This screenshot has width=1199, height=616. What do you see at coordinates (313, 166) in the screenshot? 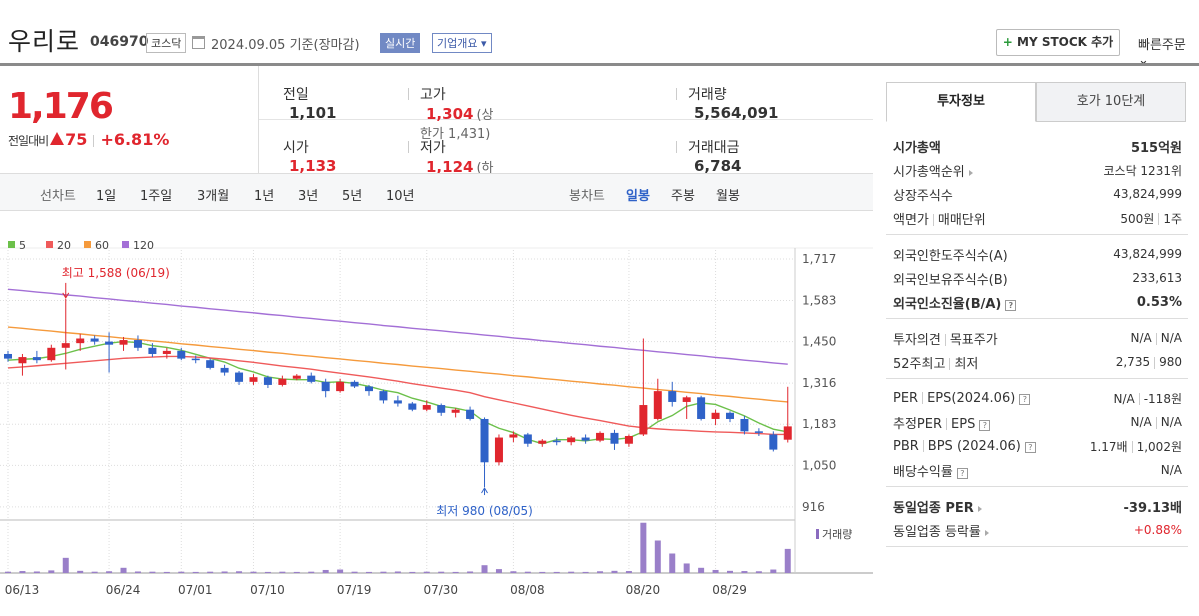
I see `summary-value: 1,133` at bounding box center [313, 166].